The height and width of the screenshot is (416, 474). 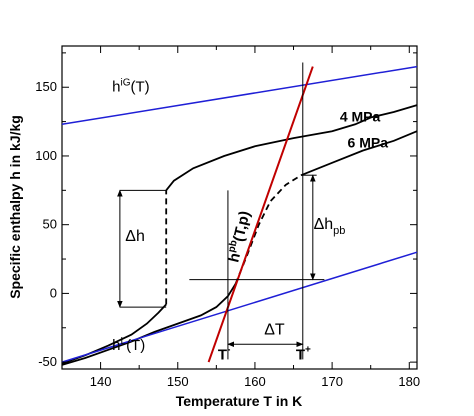 I want to click on hiG-label-sup: iG, so click(x=126, y=82).